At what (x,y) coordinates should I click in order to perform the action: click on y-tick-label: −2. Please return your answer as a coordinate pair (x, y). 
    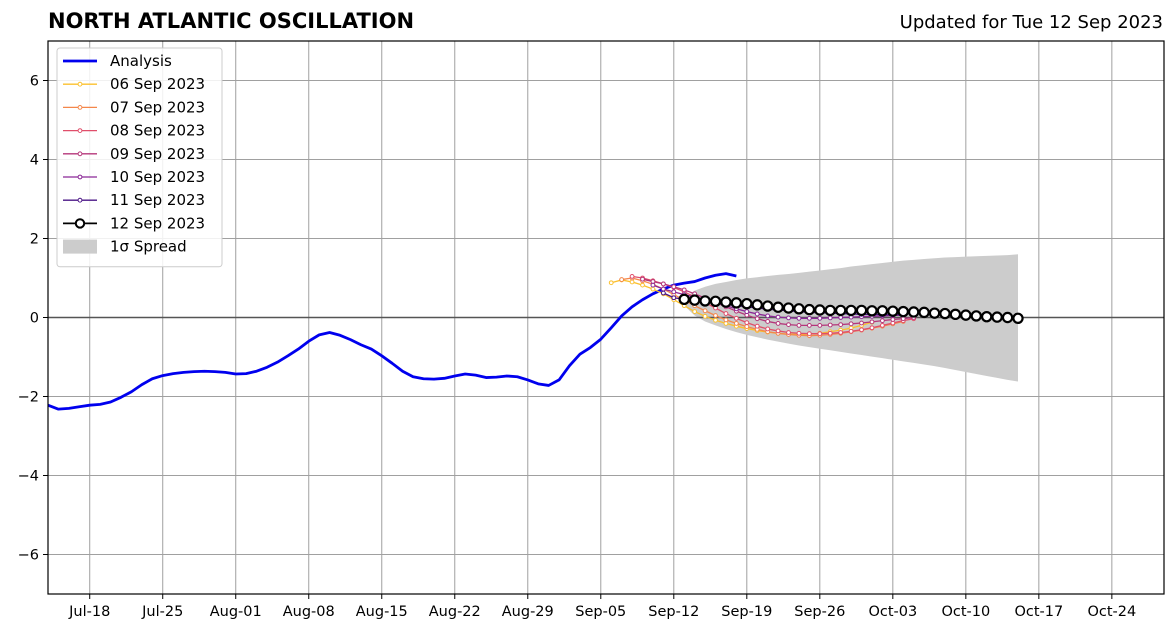
    Looking at the image, I should click on (28, 398).